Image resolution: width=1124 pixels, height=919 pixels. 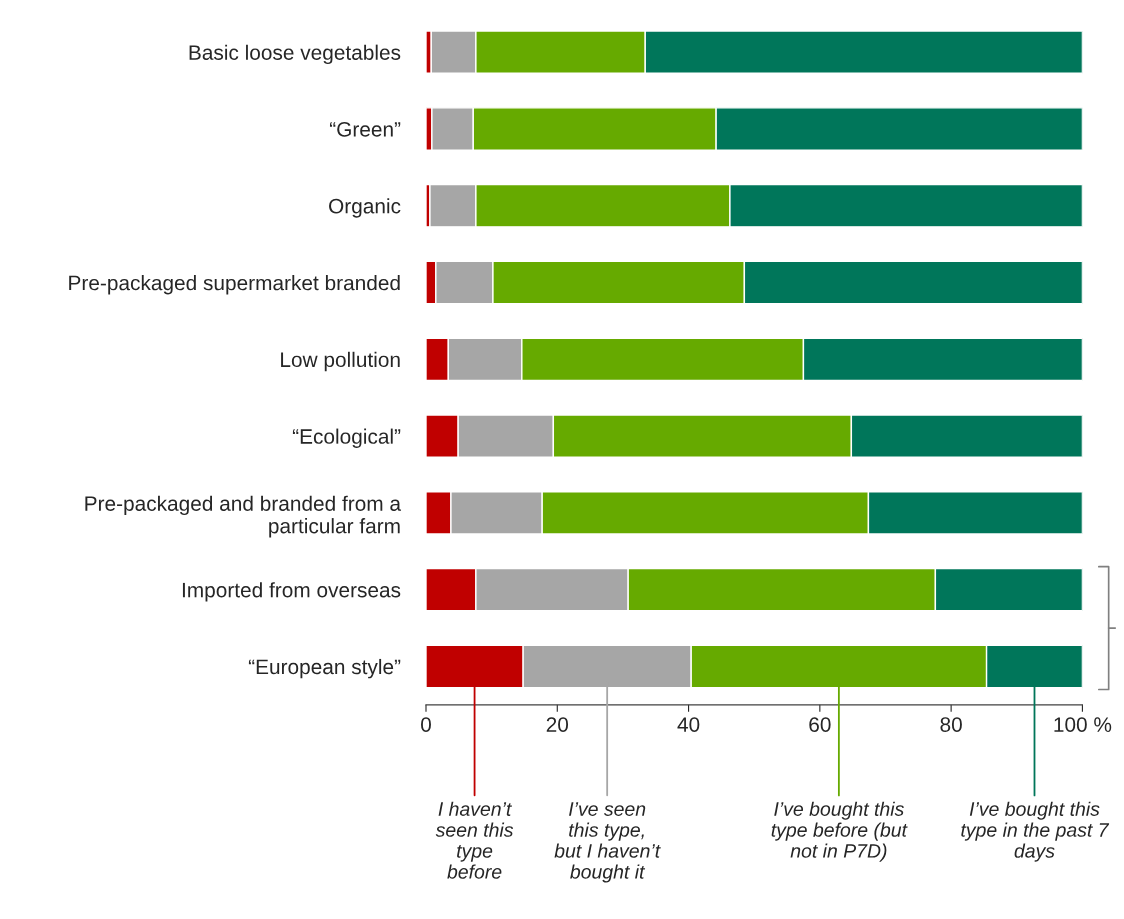 What do you see at coordinates (295, 54) in the screenshot?
I see `y-tick-label: Basic loose vegetables` at bounding box center [295, 54].